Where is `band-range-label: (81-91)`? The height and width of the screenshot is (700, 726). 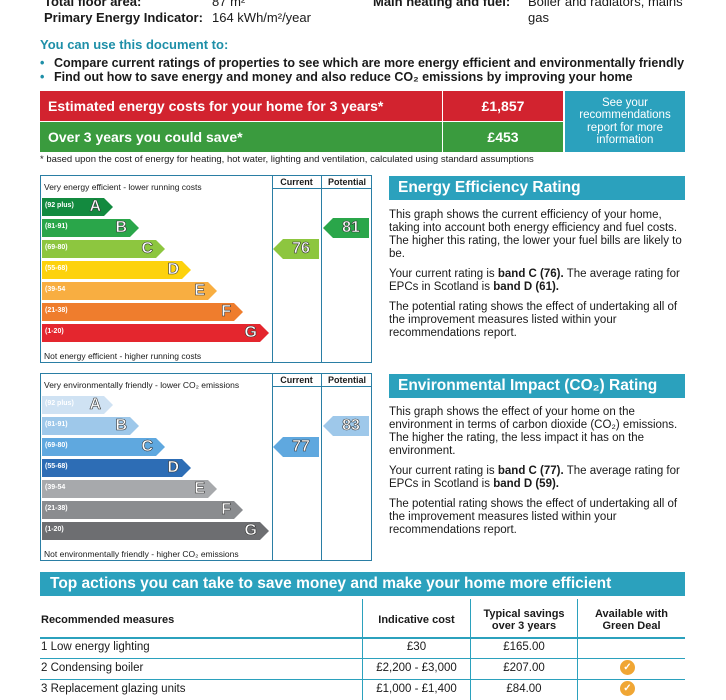 band-range-label: (81-91) is located at coordinates (56, 424).